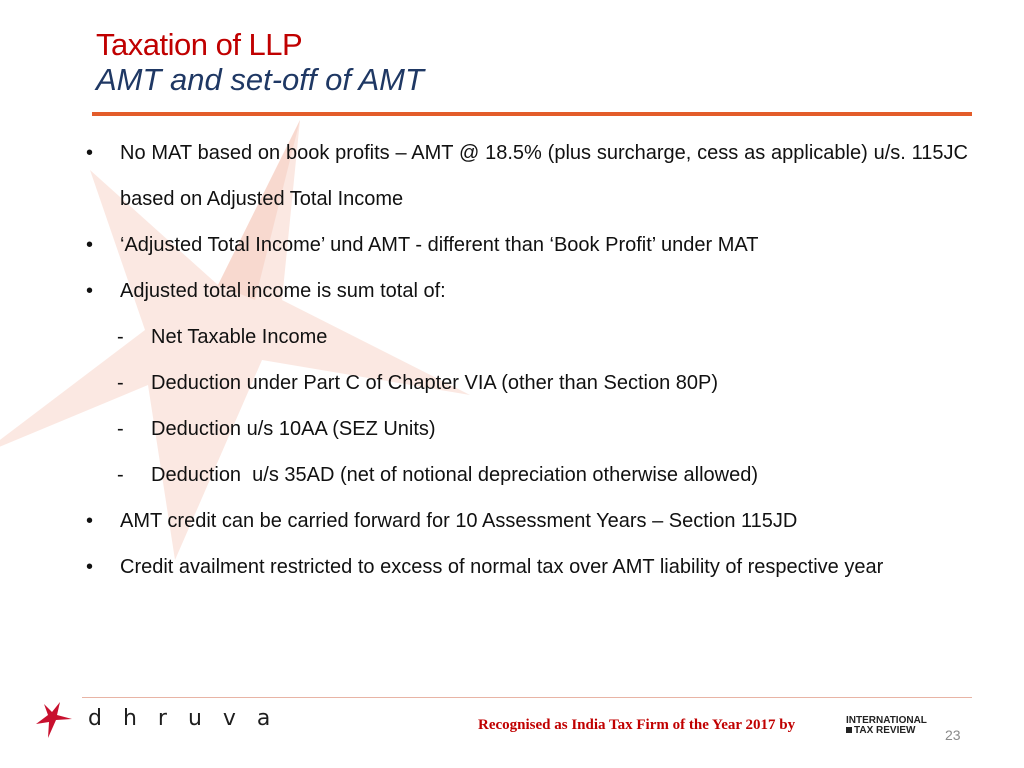 This screenshot has width=1024, height=768. What do you see at coordinates (293, 429) in the screenshot?
I see `sub-text: Deduction u/s 10AA (SEZ Units)` at bounding box center [293, 429].